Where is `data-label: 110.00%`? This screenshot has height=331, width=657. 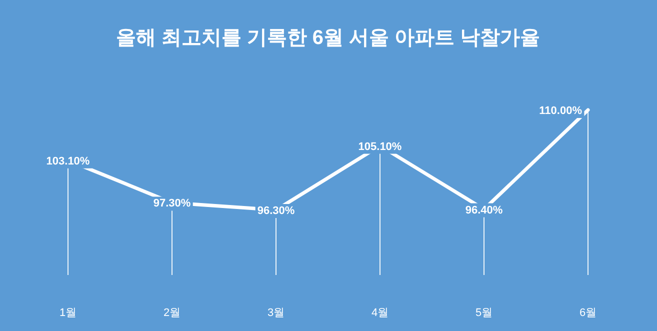
data-label: 110.00% is located at coordinates (560, 111).